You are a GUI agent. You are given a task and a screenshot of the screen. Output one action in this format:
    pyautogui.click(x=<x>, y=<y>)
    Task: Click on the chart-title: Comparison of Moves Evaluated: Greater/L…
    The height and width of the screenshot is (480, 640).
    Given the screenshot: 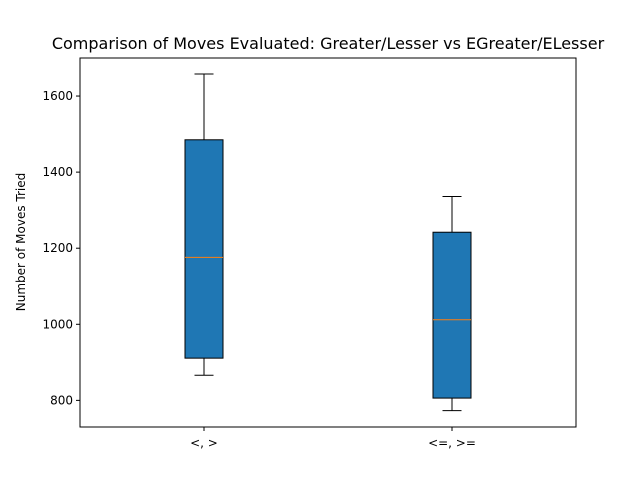 What is the action you would take?
    pyautogui.click(x=328, y=43)
    